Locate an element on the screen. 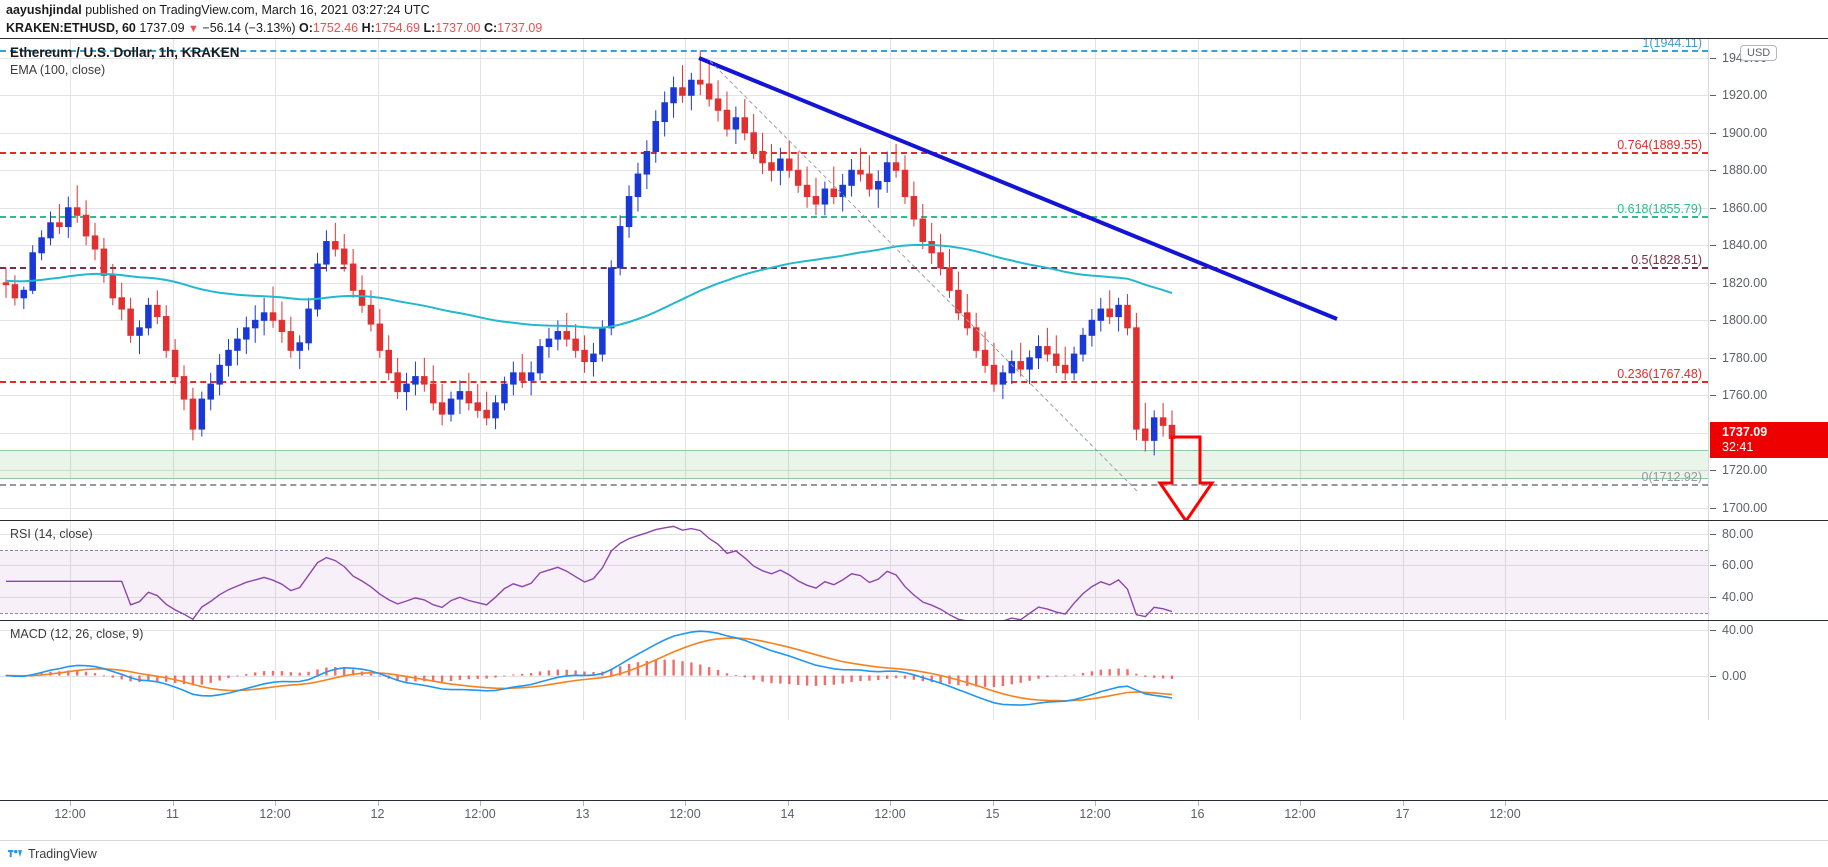 Image resolution: width=1828 pixels, height=867 pixels. macd-pane: MACD (12, 26, close, 9) 40.00 0.00 is located at coordinates (914, 670).